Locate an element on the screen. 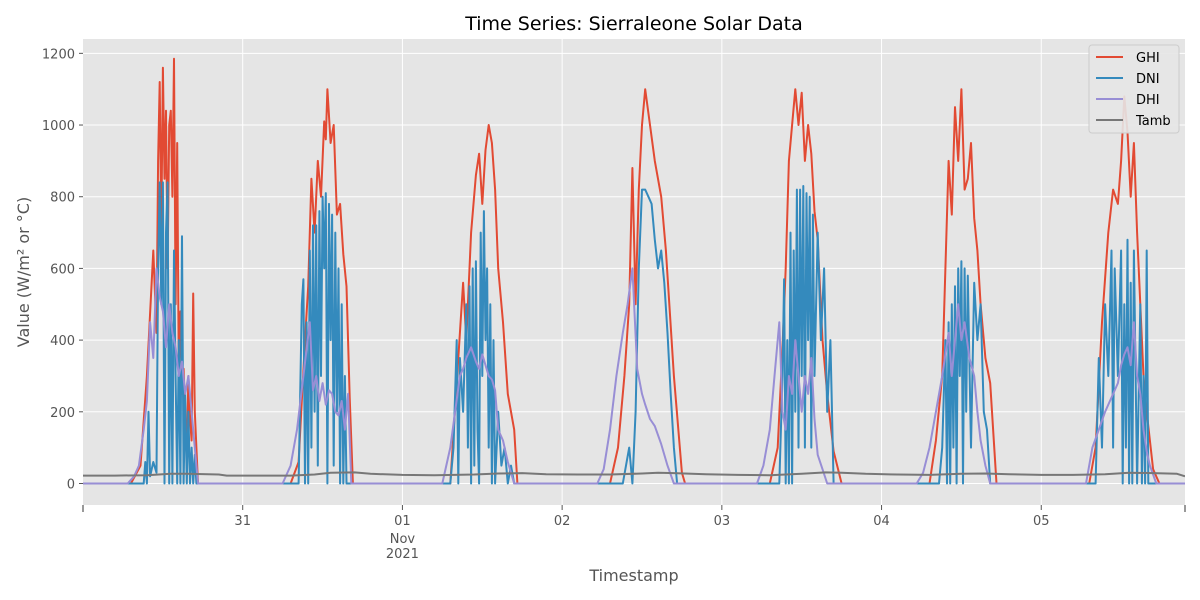 The width and height of the screenshot is (1200, 600). series-line-tamb is located at coordinates (634, 474).